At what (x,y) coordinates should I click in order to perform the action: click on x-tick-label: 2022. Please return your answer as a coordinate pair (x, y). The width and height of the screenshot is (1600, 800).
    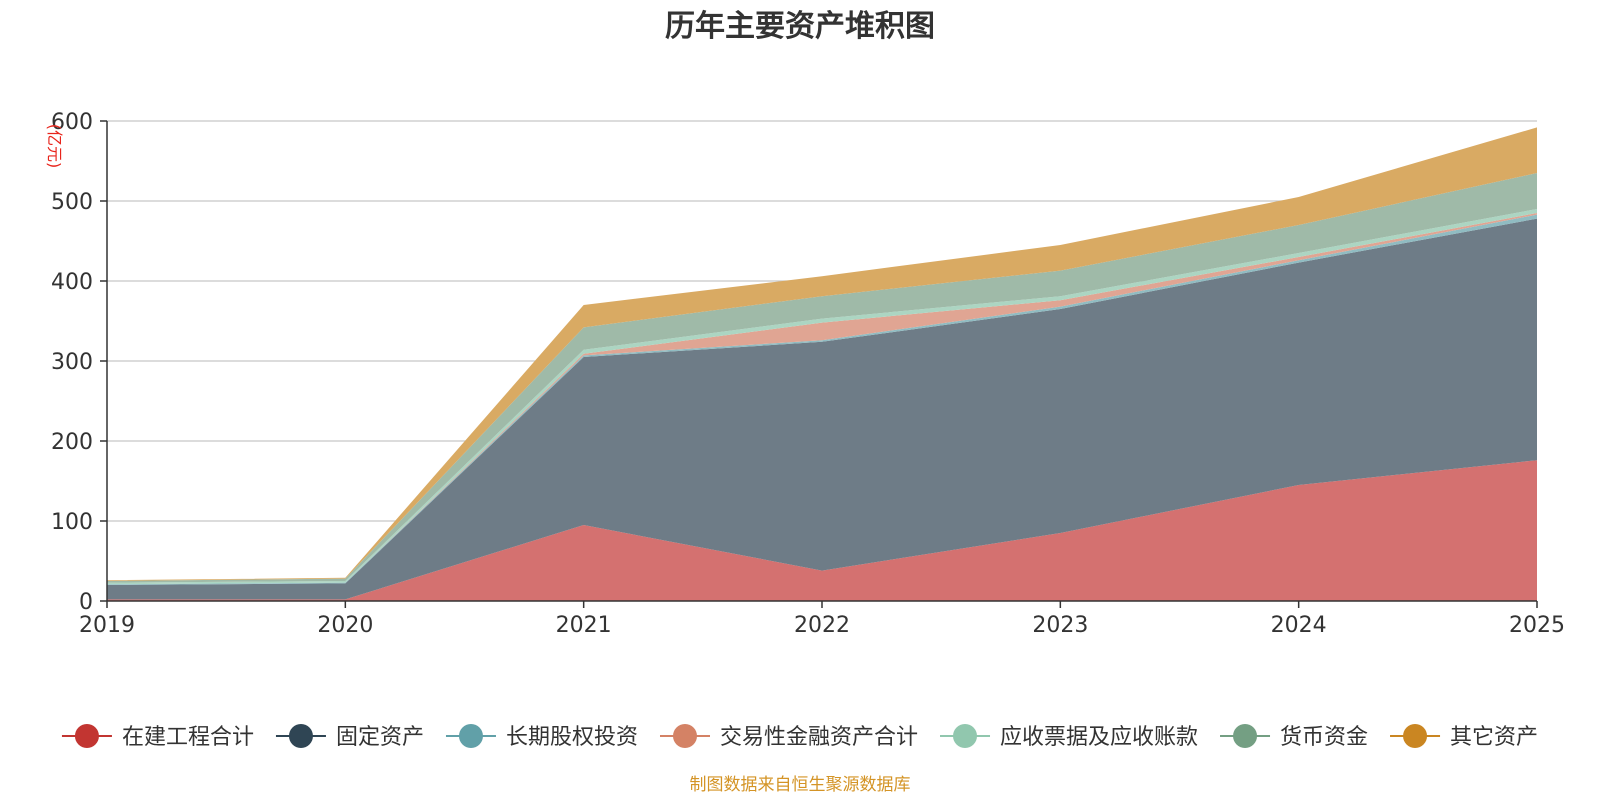
    Looking at the image, I should click on (822, 625).